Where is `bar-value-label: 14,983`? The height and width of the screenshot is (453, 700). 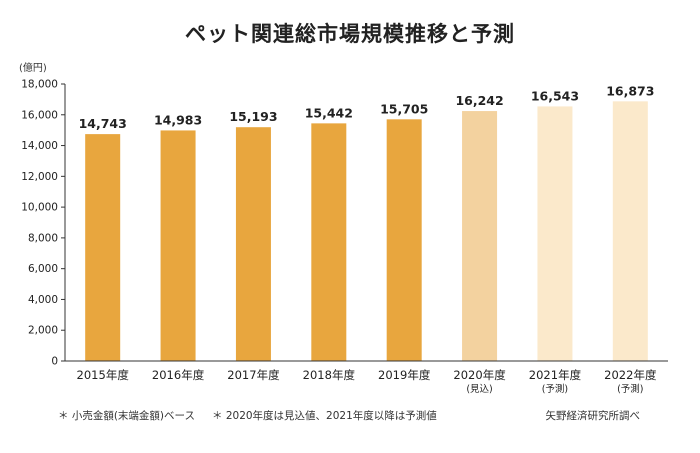 bar-value-label: 14,983 is located at coordinates (178, 119).